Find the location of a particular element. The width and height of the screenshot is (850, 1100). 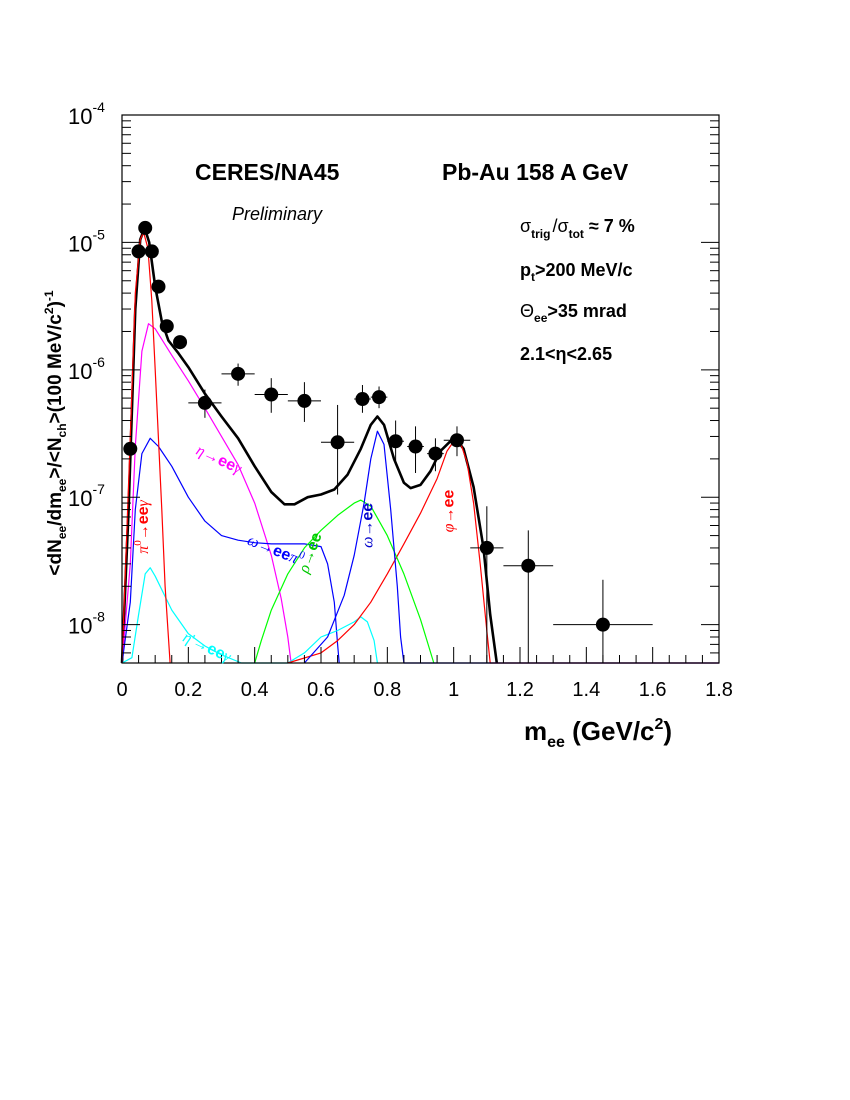

y-tick-label: 10⁻⁸ is located at coordinates (86, 624).